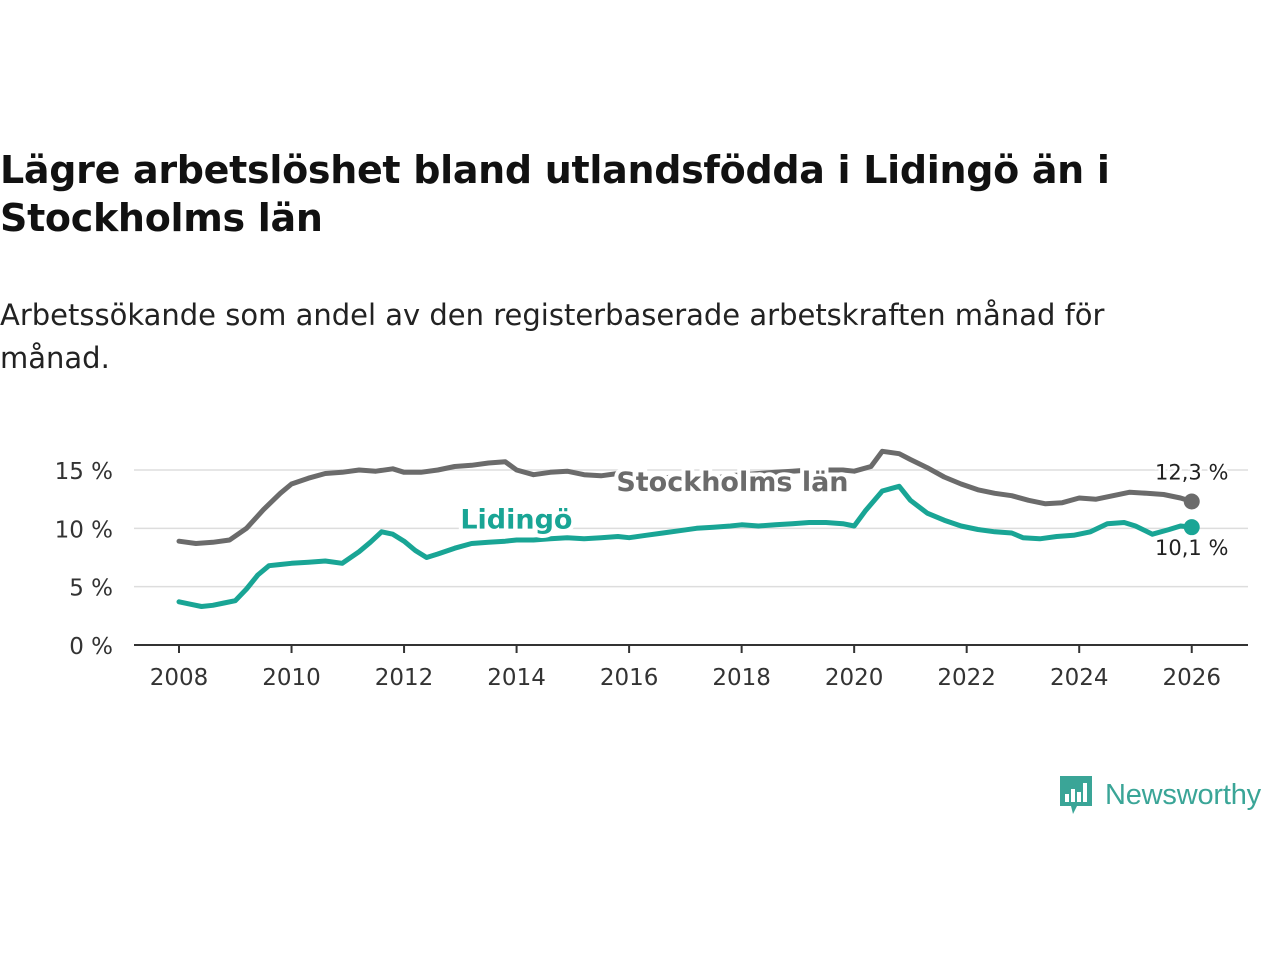 The image size is (1280, 960). What do you see at coordinates (516, 519) in the screenshot?
I see `series-name-label-lidingo: Lidingö` at bounding box center [516, 519].